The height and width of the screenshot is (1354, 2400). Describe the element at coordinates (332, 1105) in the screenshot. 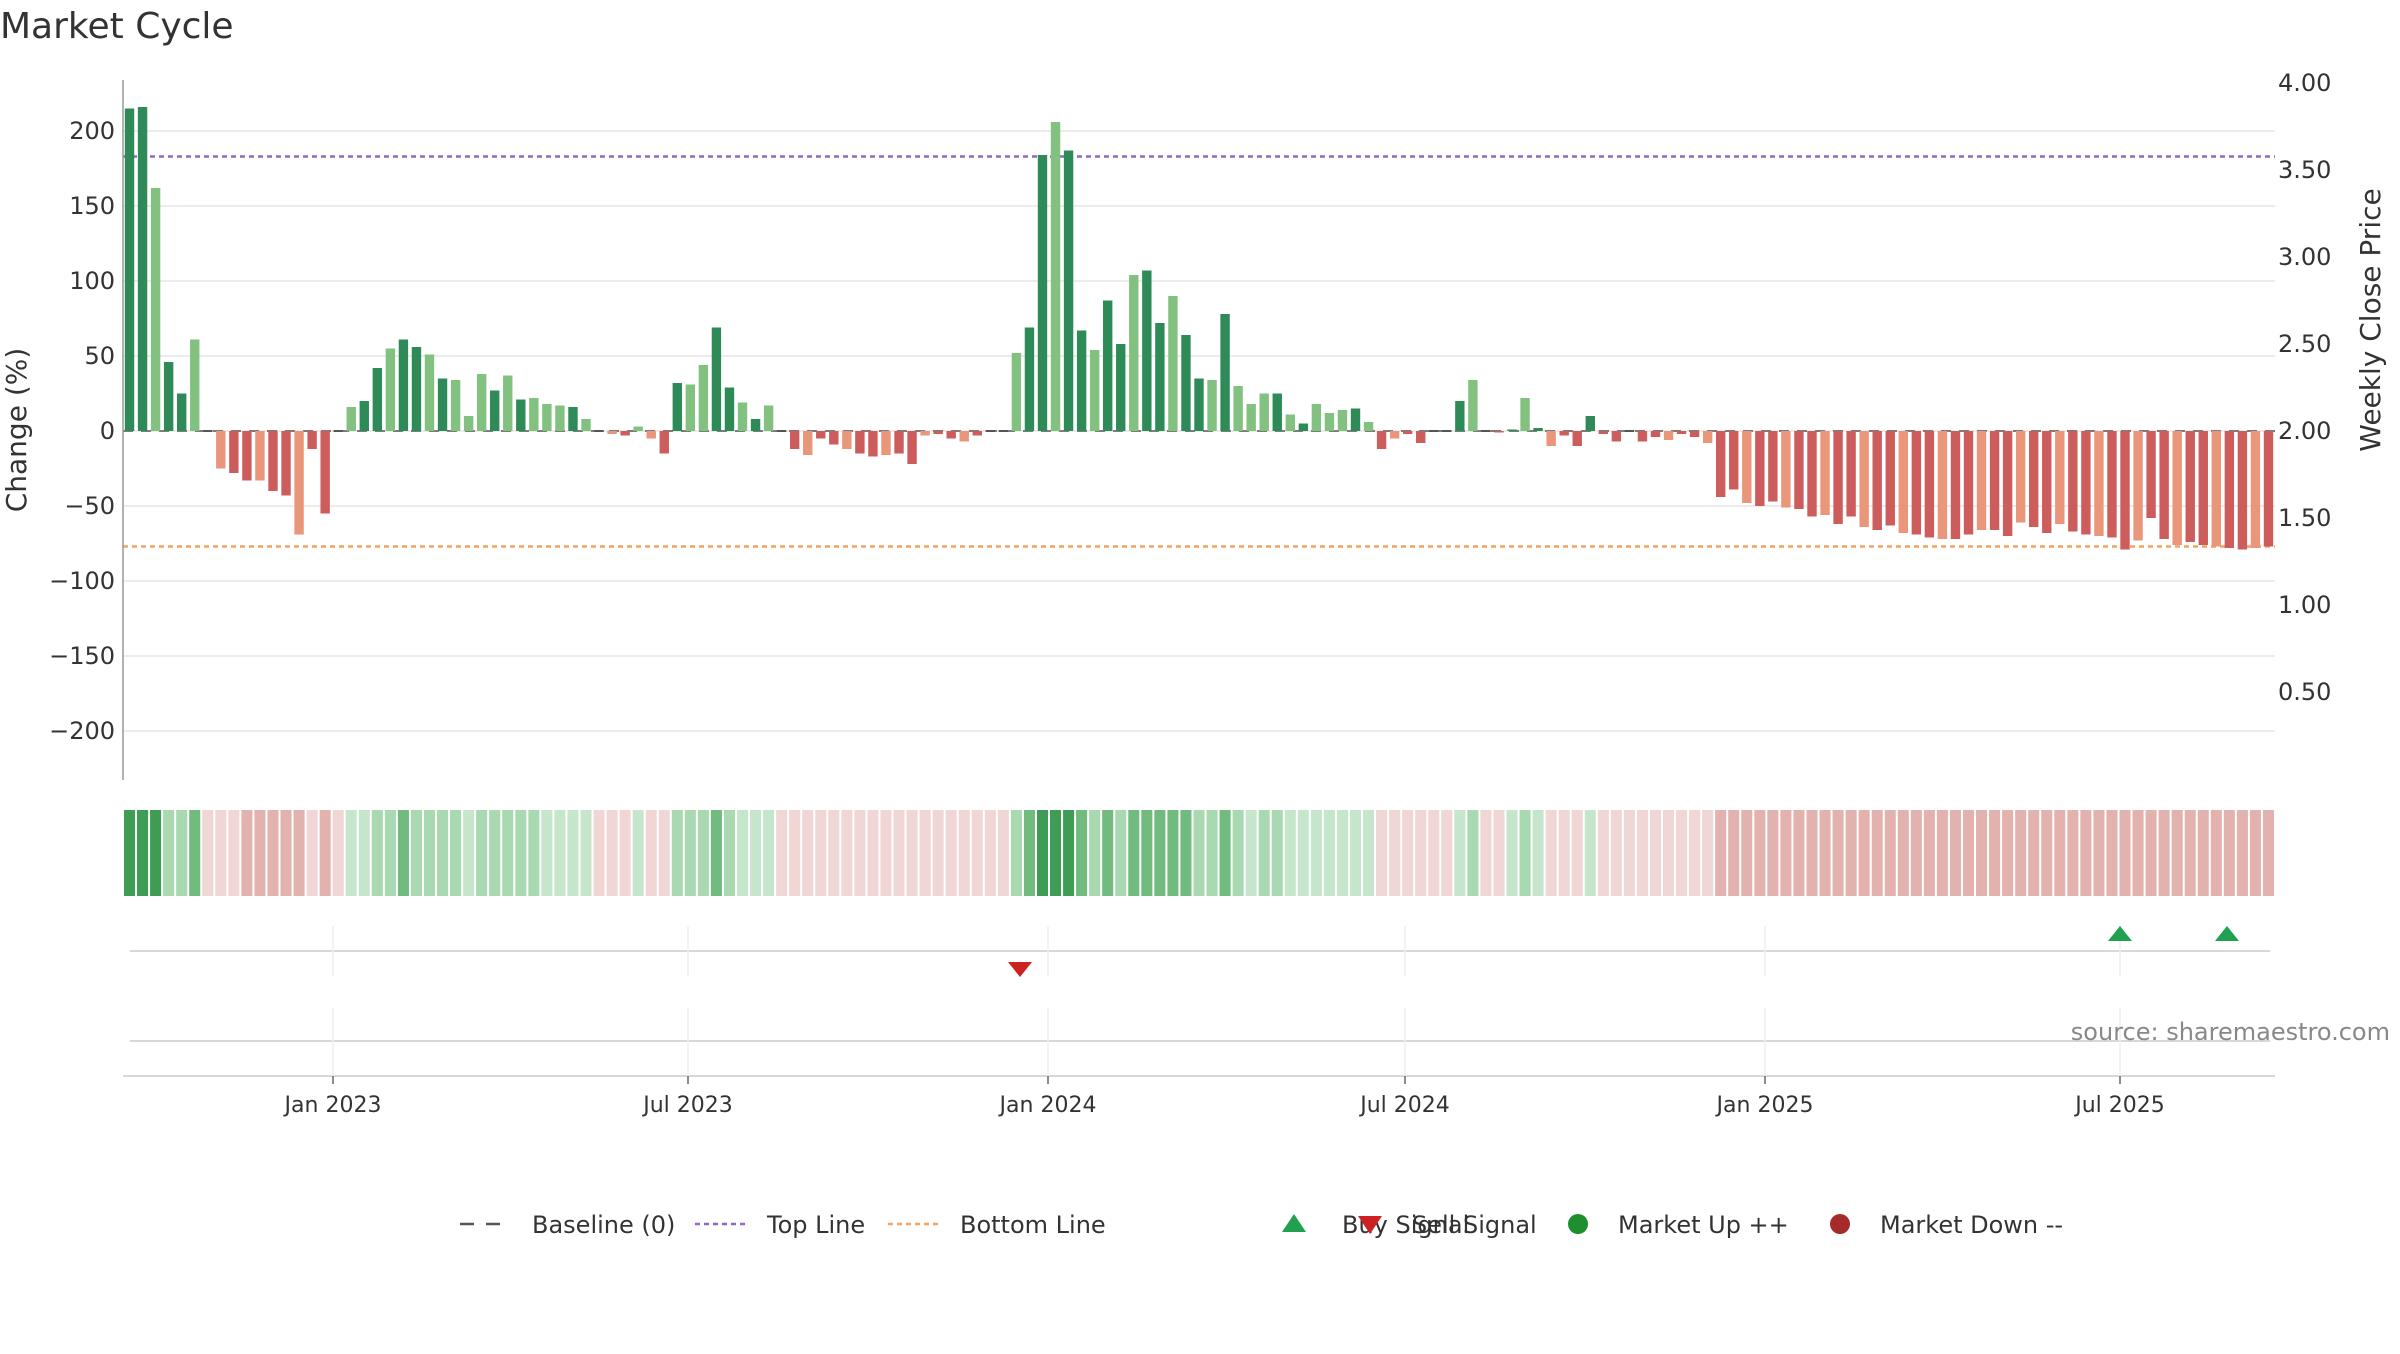

I see `x-tick-label: Jan 2023` at that location.